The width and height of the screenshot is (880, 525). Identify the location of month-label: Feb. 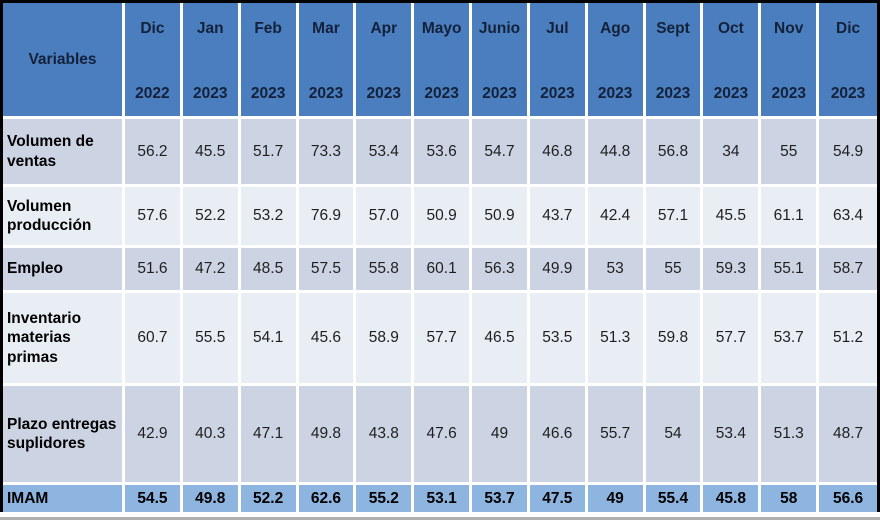
(268, 28).